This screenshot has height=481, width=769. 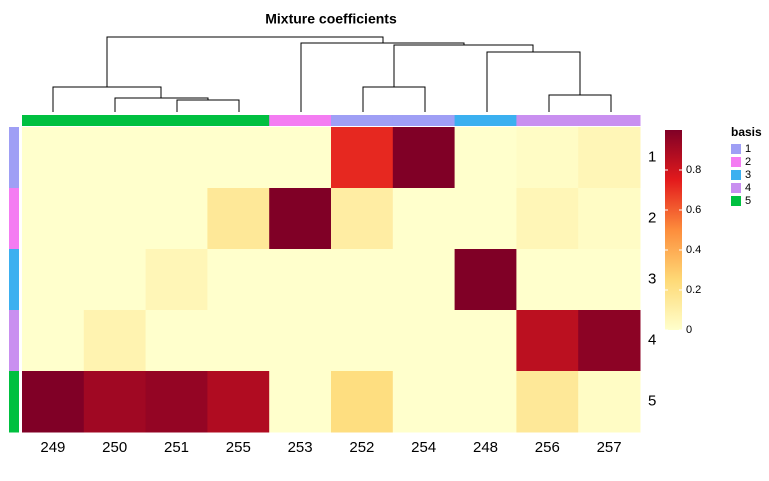 I want to click on x-tick-label: 250, so click(x=114, y=447).